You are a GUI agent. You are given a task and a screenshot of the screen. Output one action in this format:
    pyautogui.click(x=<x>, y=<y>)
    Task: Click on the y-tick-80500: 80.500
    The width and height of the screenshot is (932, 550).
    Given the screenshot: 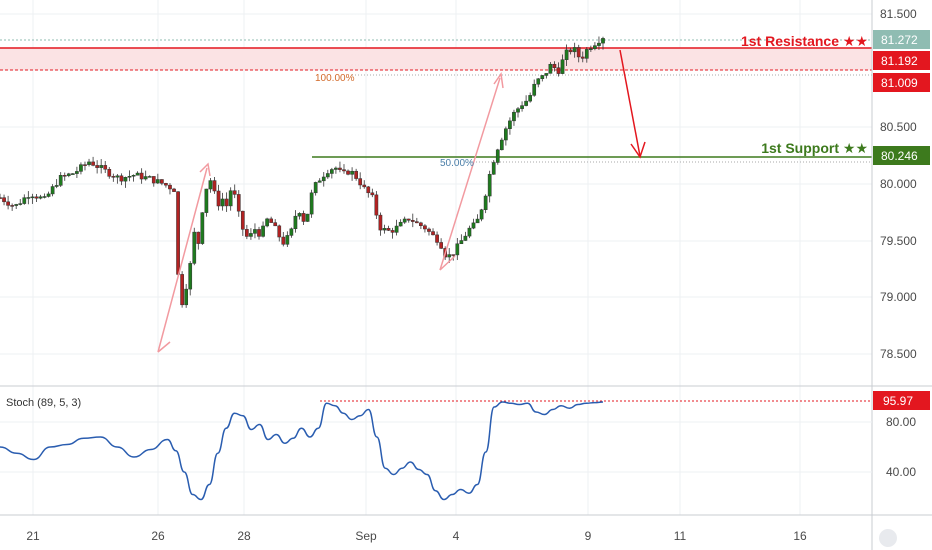 What is the action you would take?
    pyautogui.click(x=898, y=127)
    